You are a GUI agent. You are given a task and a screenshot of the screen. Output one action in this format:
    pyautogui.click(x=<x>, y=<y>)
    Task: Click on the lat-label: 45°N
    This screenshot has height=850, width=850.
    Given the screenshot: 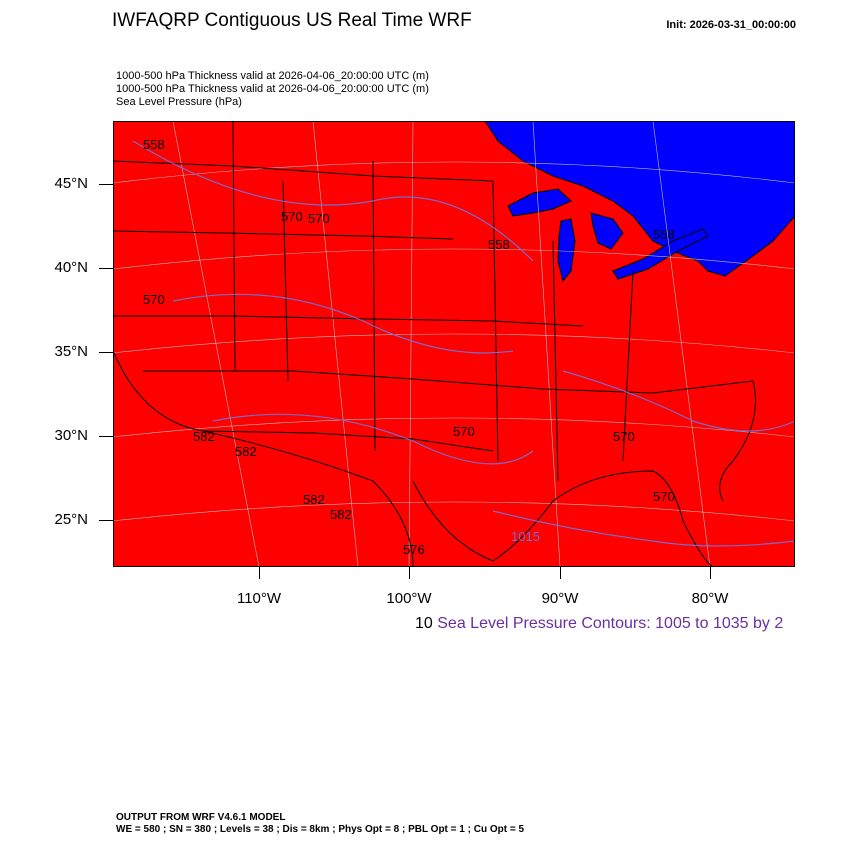 What is the action you would take?
    pyautogui.click(x=71, y=183)
    